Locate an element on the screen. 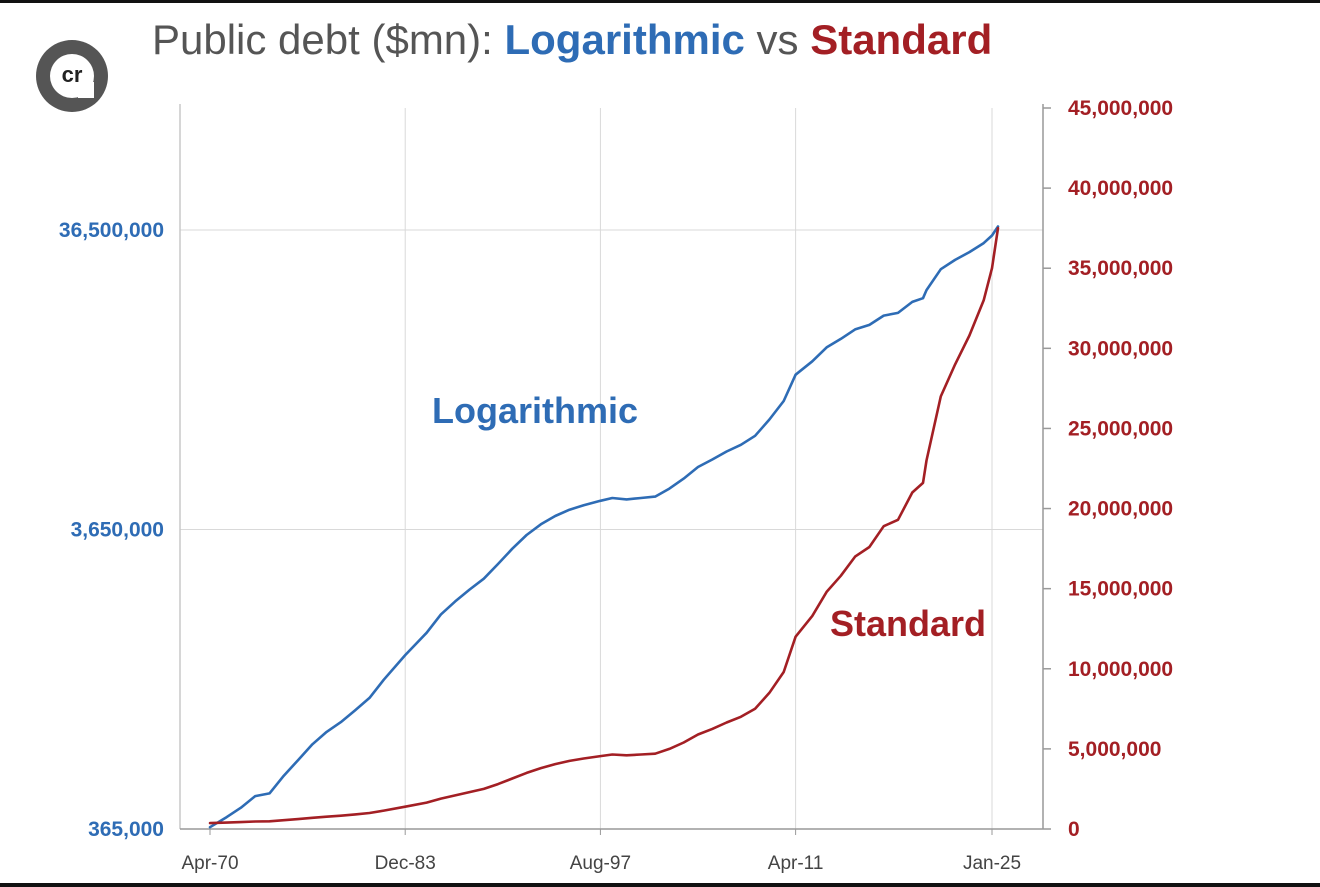  annotation-log: Logarithmic is located at coordinates (535, 410).